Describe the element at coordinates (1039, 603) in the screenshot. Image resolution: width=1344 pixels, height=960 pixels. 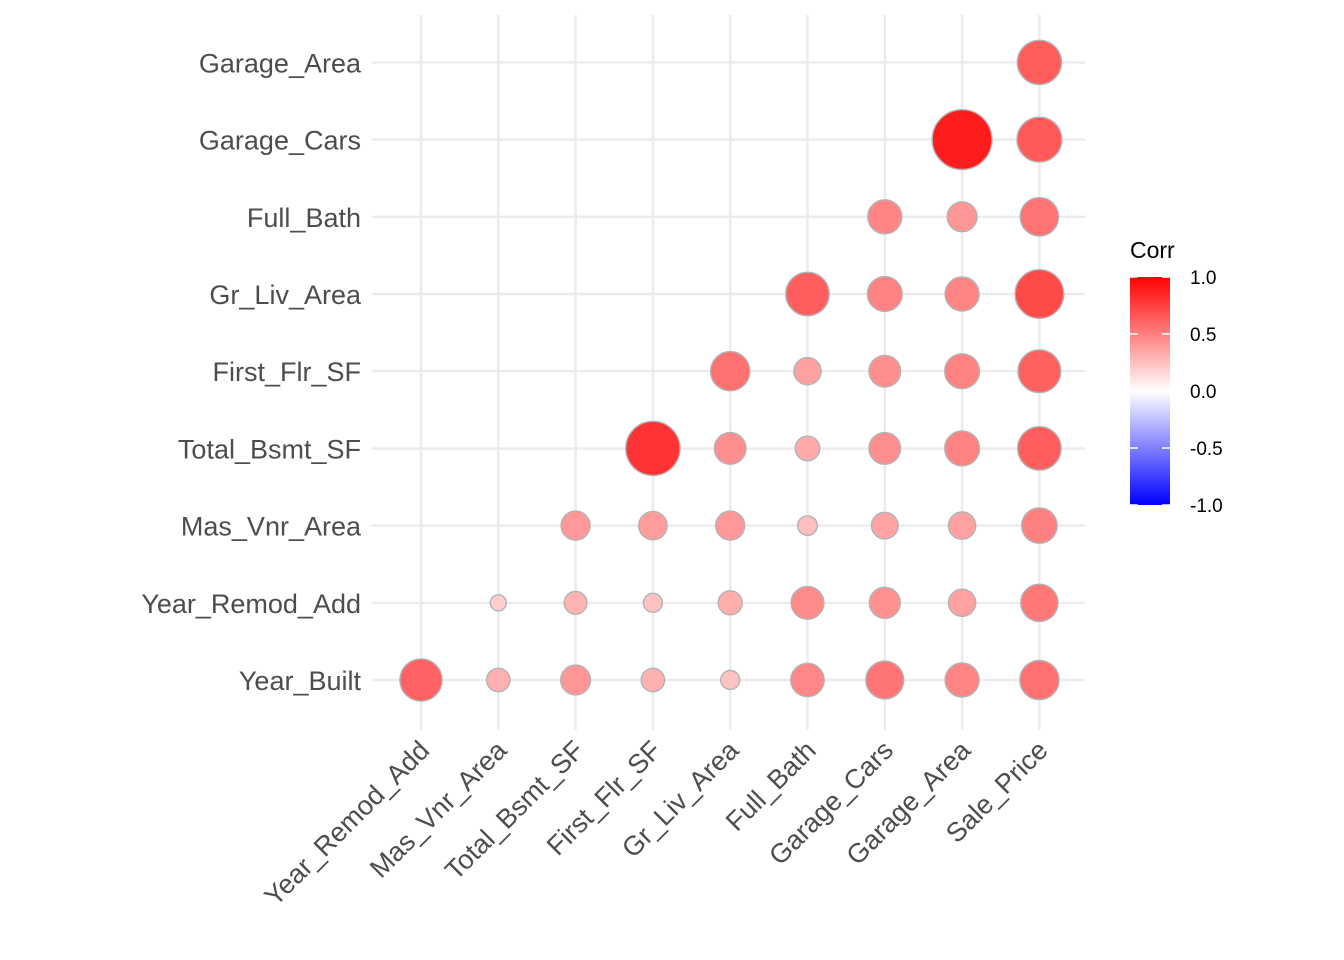
I see `corr-point-Year_Remod_Add-Sale_Price` at that location.